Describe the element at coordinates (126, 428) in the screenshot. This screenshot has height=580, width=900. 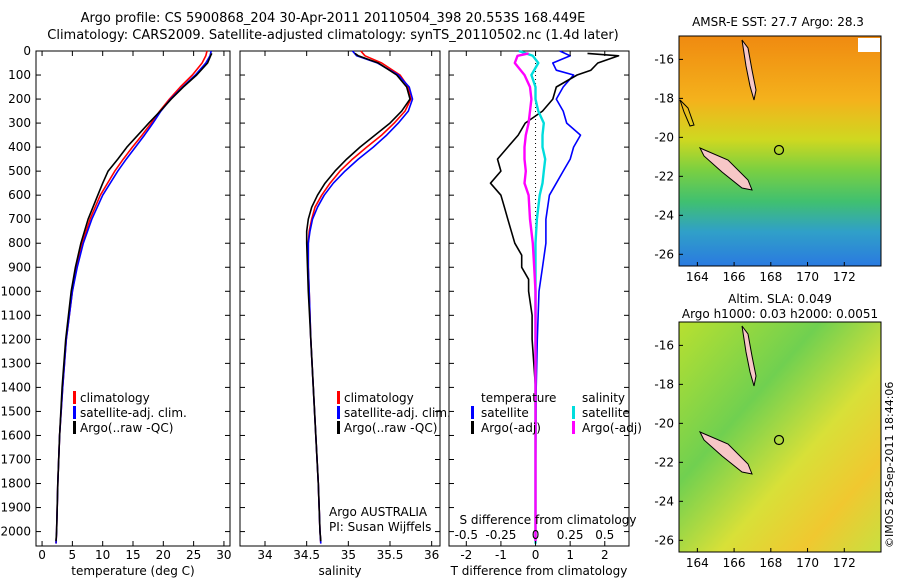
I see `legend-label: Argo(..raw -QC)` at that location.